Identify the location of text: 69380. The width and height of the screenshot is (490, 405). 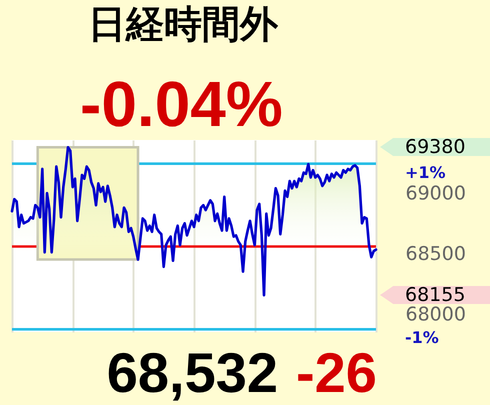
(435, 147).